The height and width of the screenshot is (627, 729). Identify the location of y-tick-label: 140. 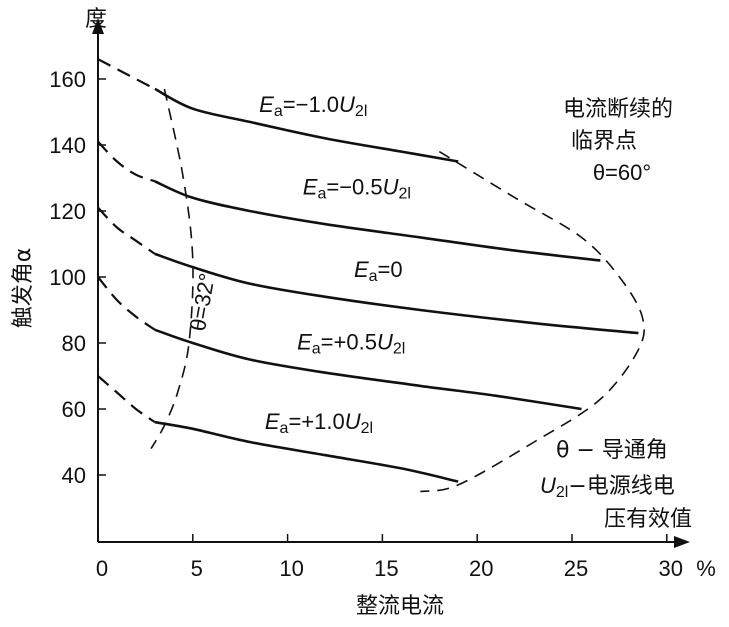
(67, 145).